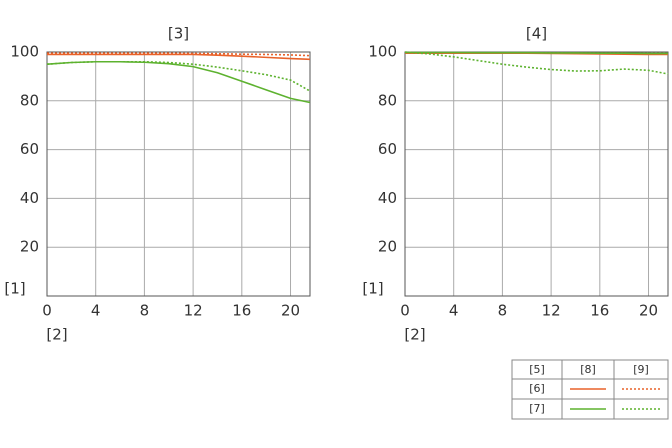 The width and height of the screenshot is (672, 448). What do you see at coordinates (537, 369) in the screenshot?
I see `legend-header: [5]` at bounding box center [537, 369].